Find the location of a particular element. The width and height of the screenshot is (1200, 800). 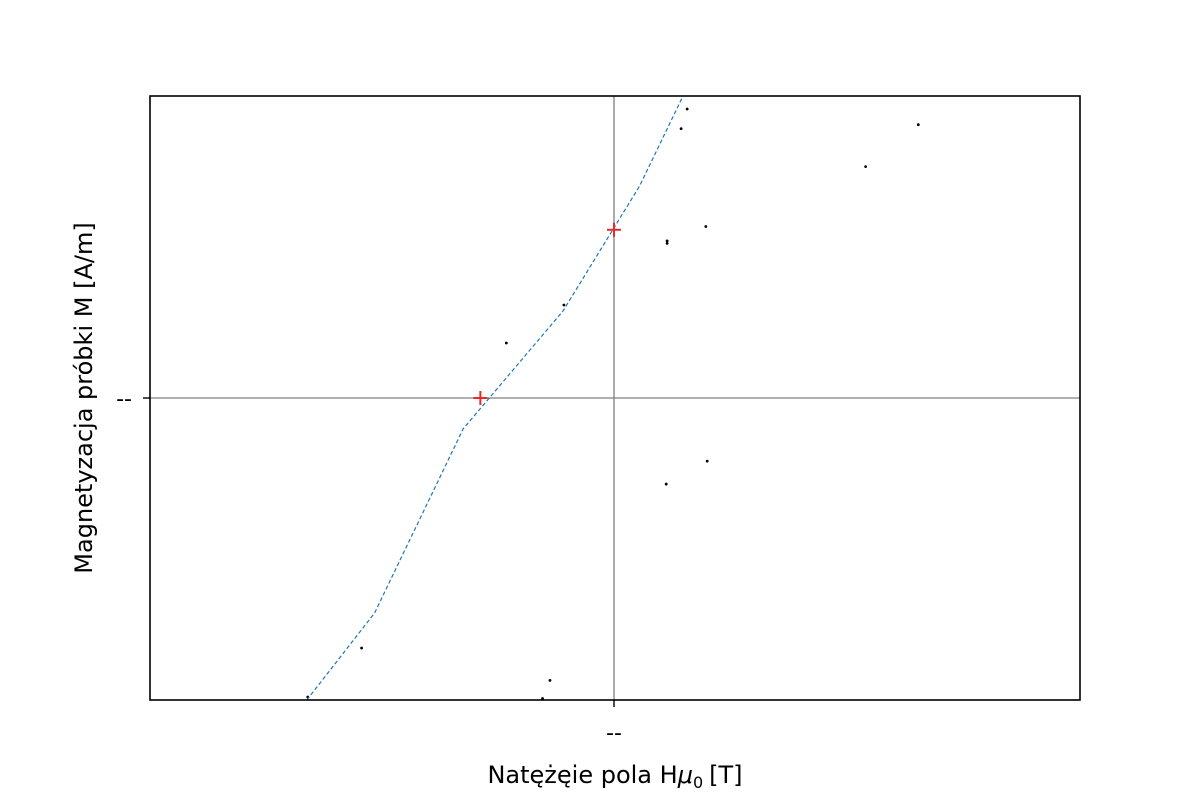

y-tick-label: -- is located at coordinates (124, 399).